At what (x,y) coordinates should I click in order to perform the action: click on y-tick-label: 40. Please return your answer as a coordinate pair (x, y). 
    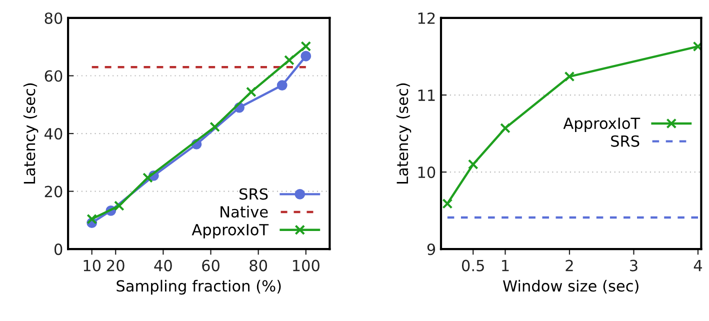
    Looking at the image, I should click on (53, 134).